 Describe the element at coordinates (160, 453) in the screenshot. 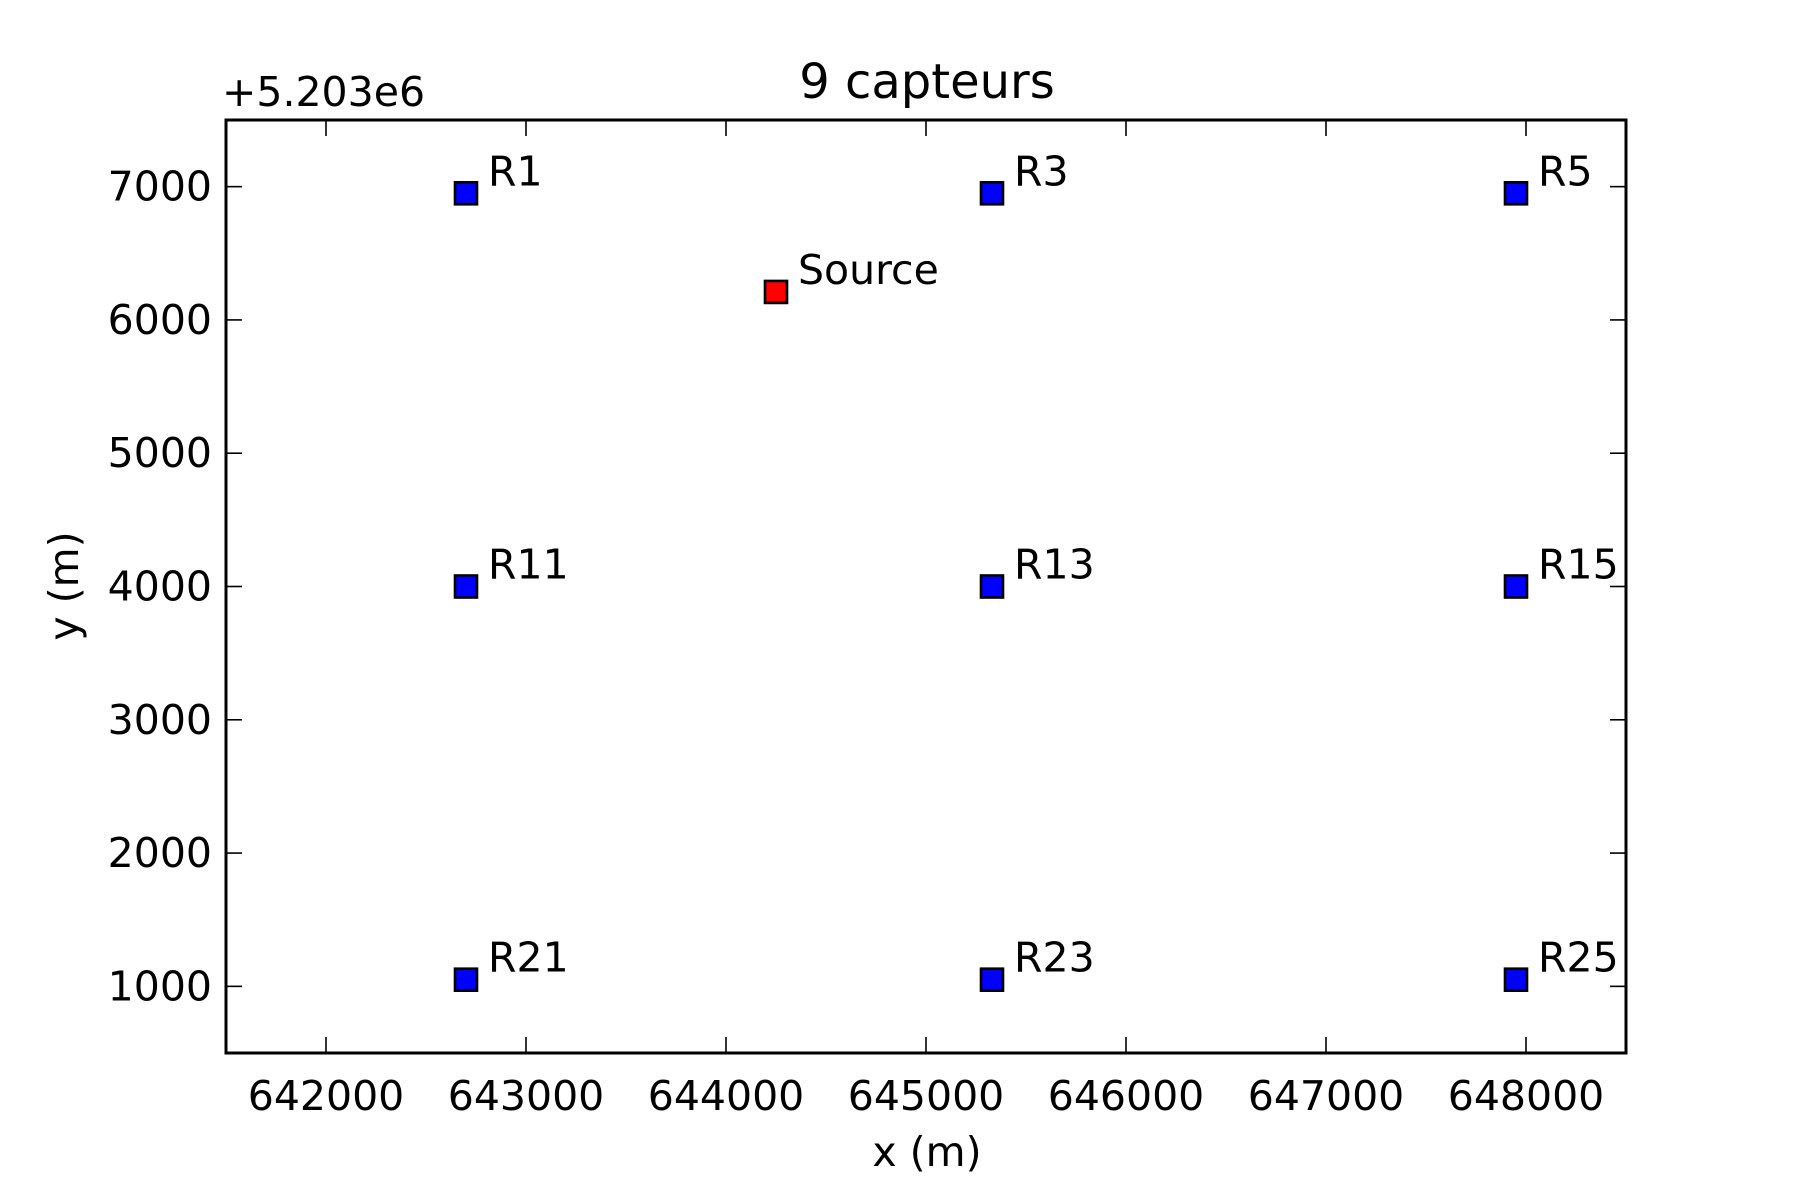

I see `y-tick-label: 5000` at that location.